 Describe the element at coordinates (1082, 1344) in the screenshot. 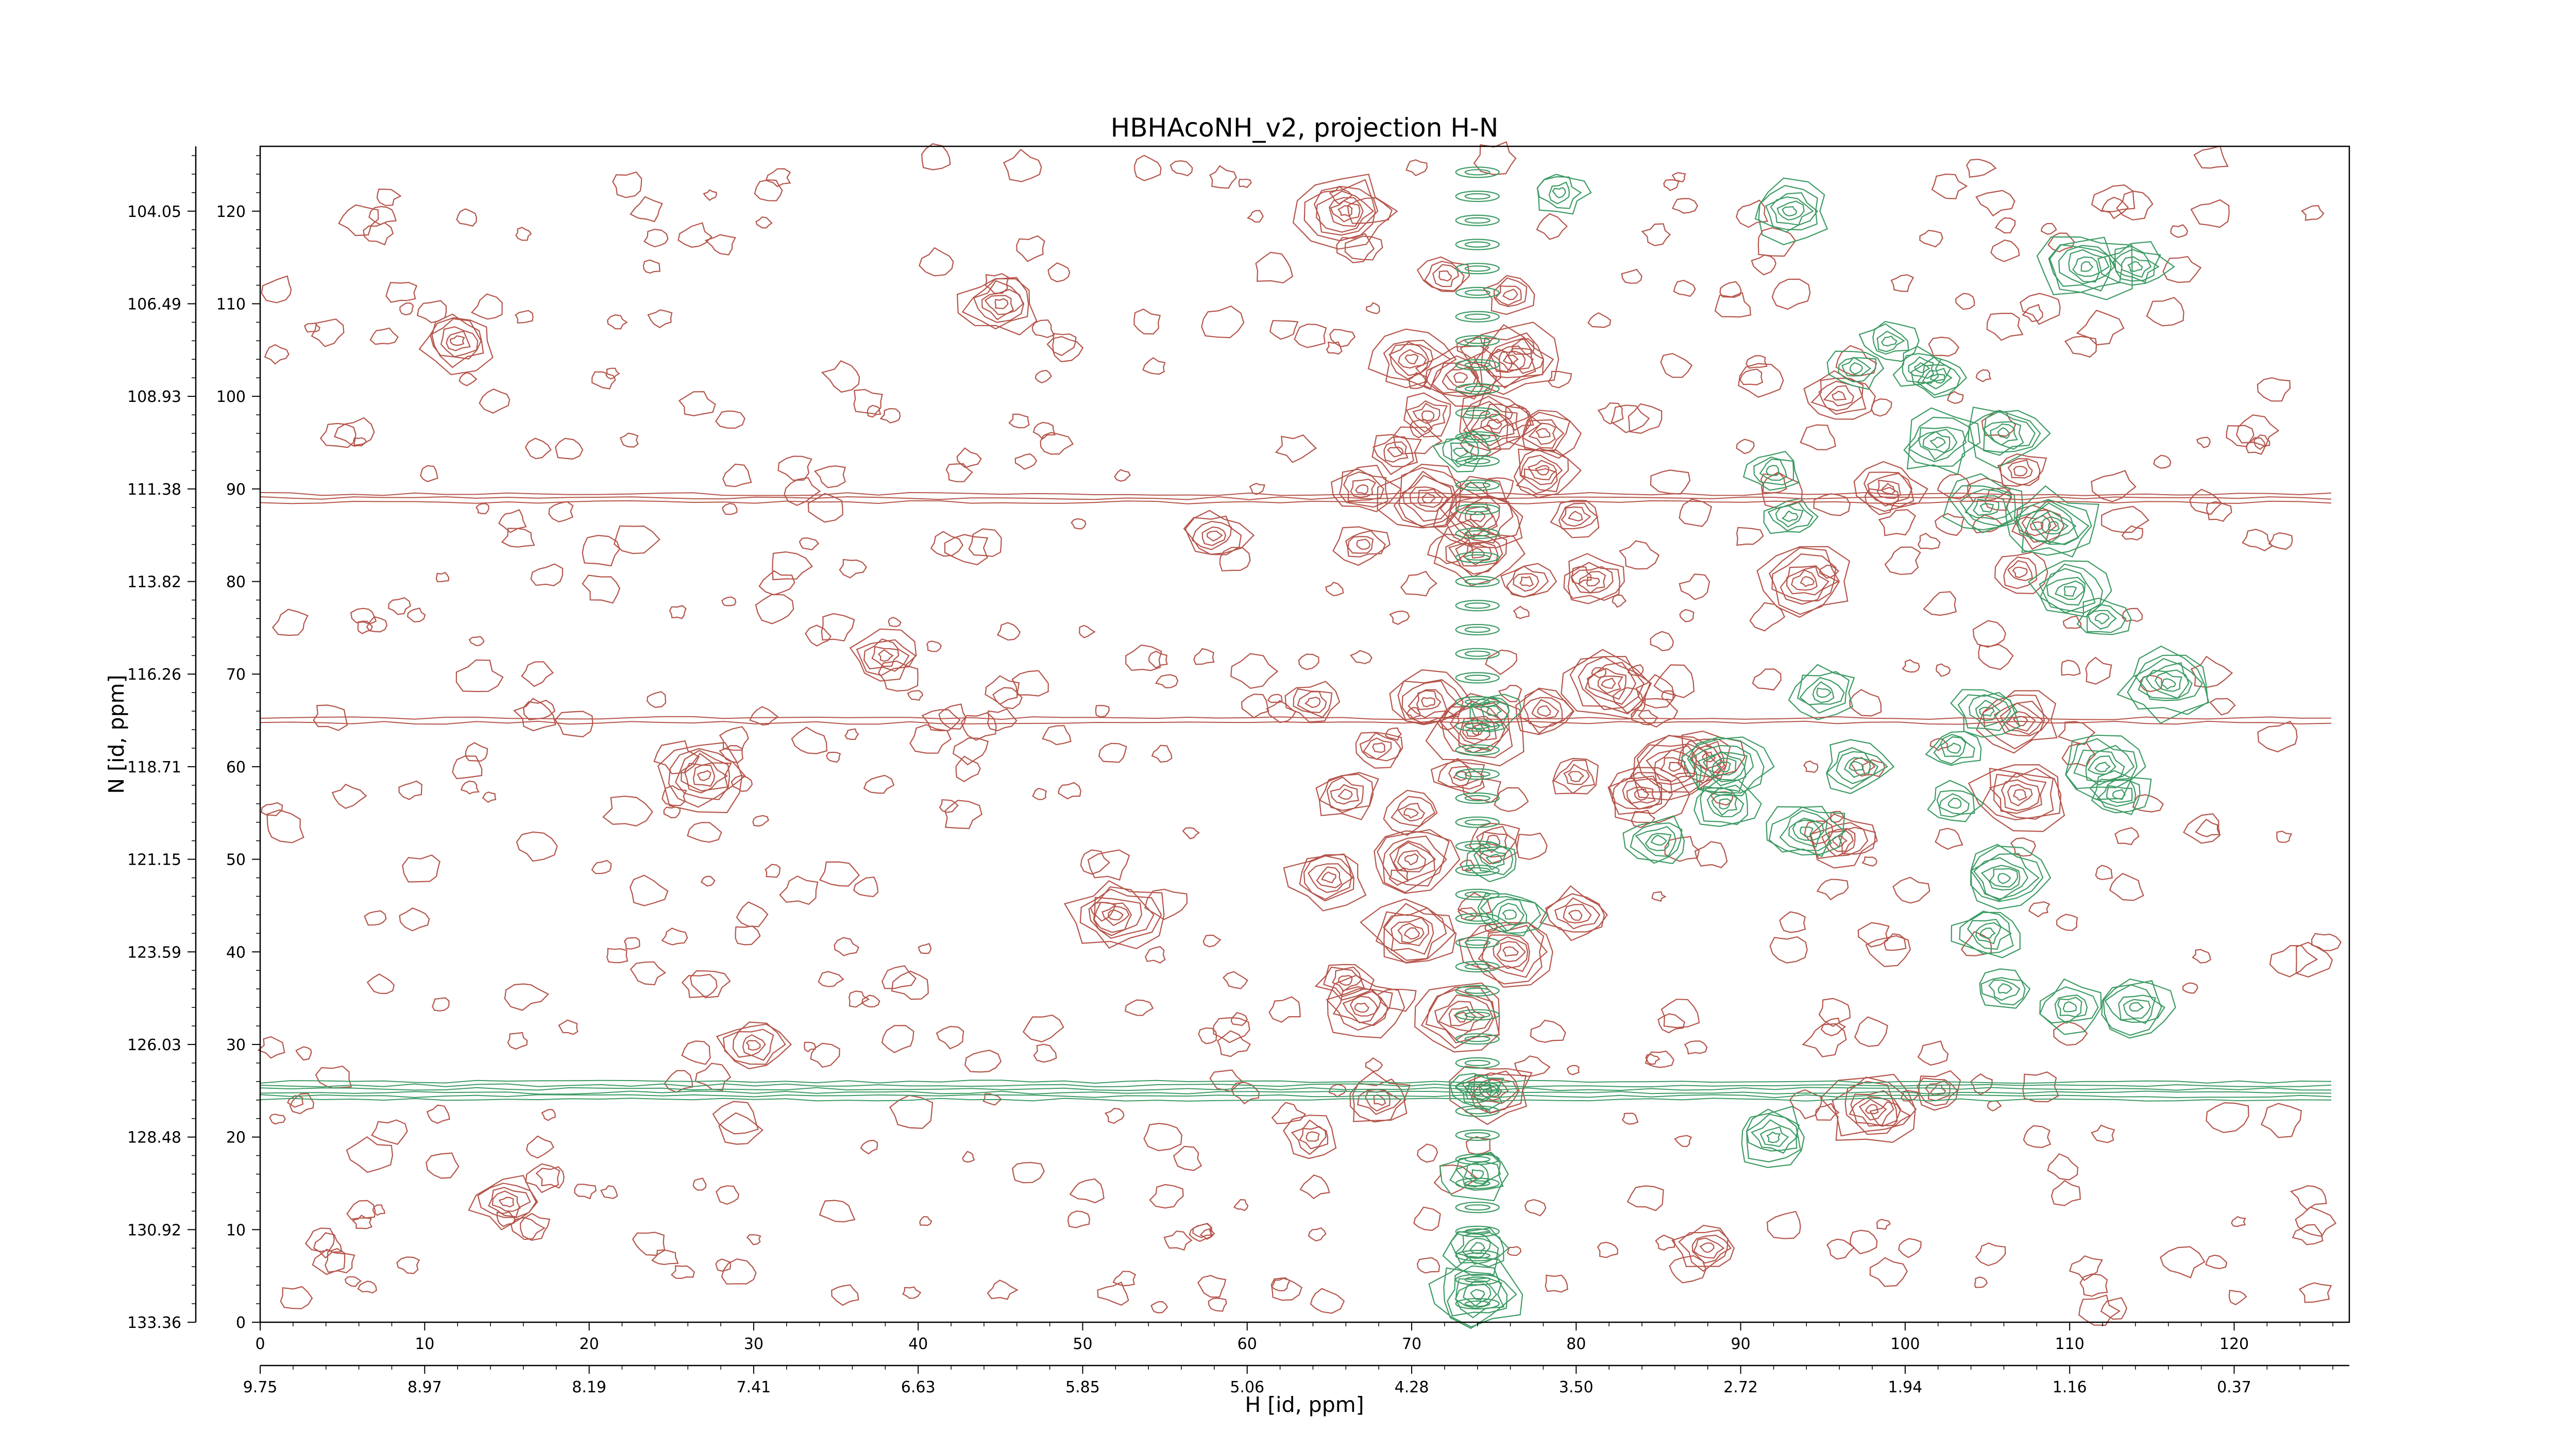

I see `x-tick-label: 50` at that location.